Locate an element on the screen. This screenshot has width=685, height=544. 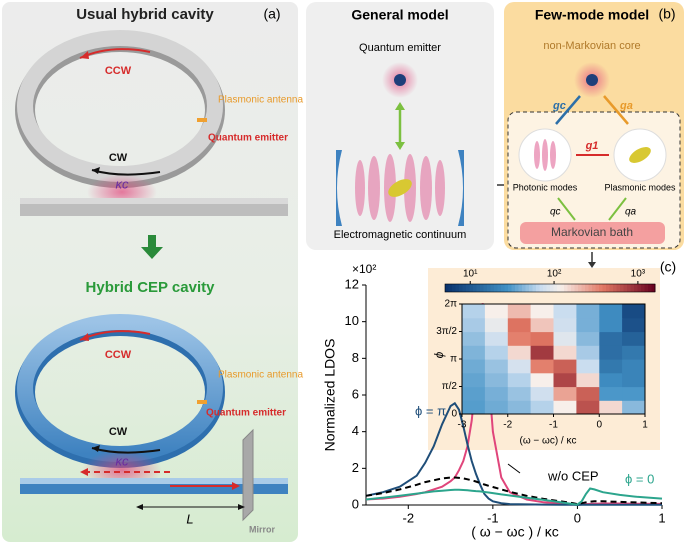
title: Few-mode model is located at coordinates (592, 15).